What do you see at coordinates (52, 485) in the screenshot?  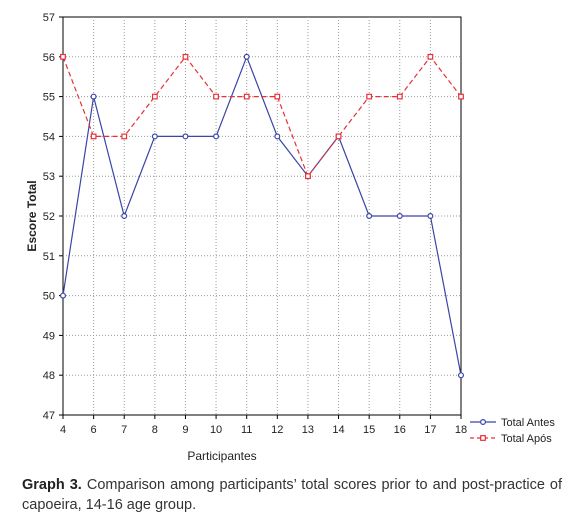 I see `caption-label: Graph 3.` at bounding box center [52, 485].